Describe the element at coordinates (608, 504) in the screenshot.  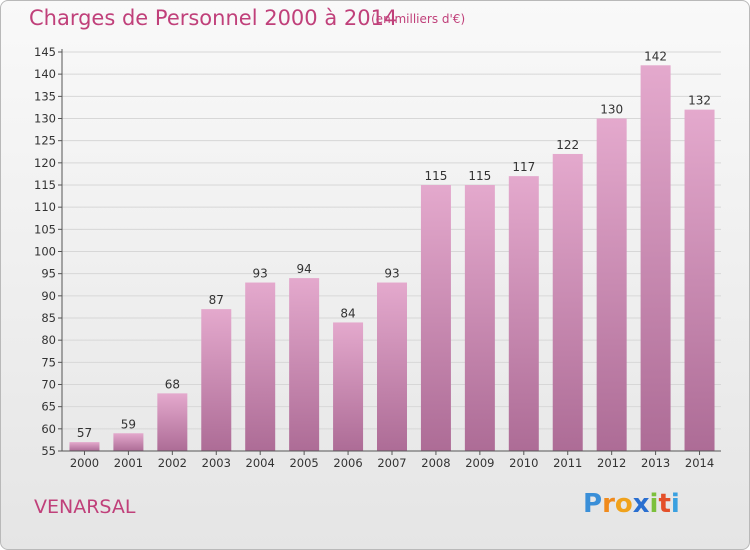
I see `logo-letter: r` at that location.